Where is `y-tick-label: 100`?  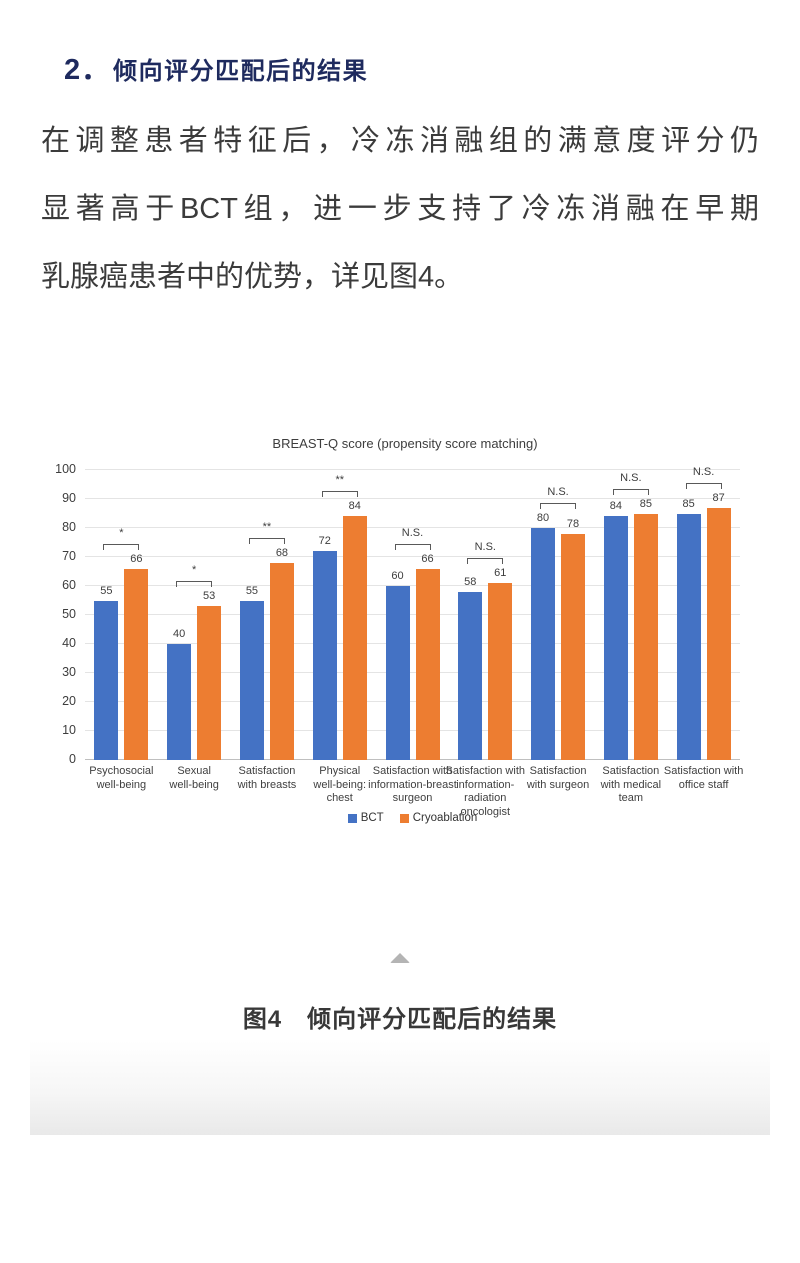 y-tick-label: 100 is located at coordinates (65, 469).